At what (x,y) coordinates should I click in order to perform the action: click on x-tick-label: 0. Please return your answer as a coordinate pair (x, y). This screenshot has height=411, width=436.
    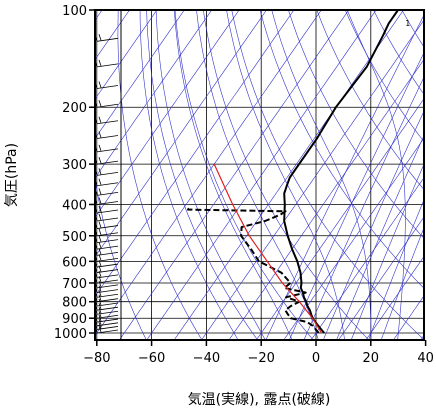
    Looking at the image, I should click on (316, 358).